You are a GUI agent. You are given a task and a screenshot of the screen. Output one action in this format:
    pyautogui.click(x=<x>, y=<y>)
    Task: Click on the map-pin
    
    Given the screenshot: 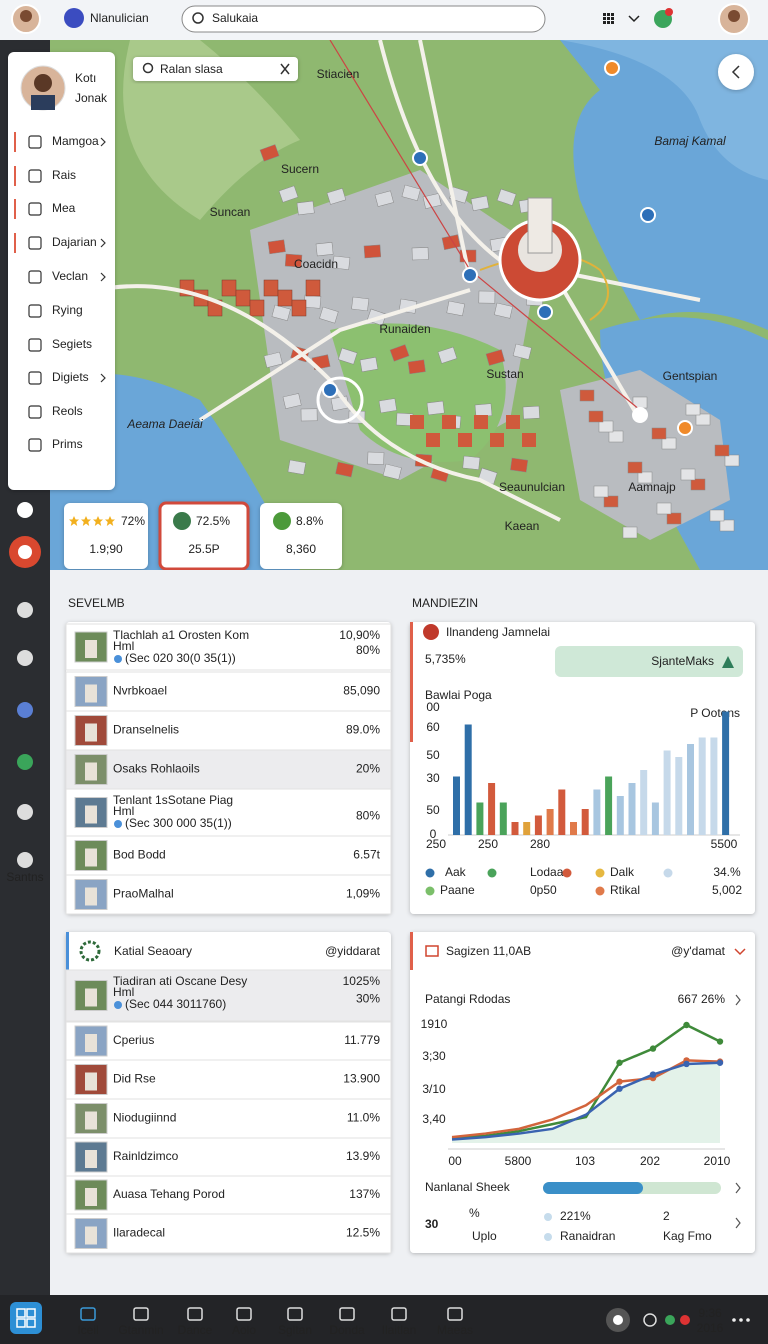 What is the action you would take?
    pyautogui.click(x=612, y=68)
    